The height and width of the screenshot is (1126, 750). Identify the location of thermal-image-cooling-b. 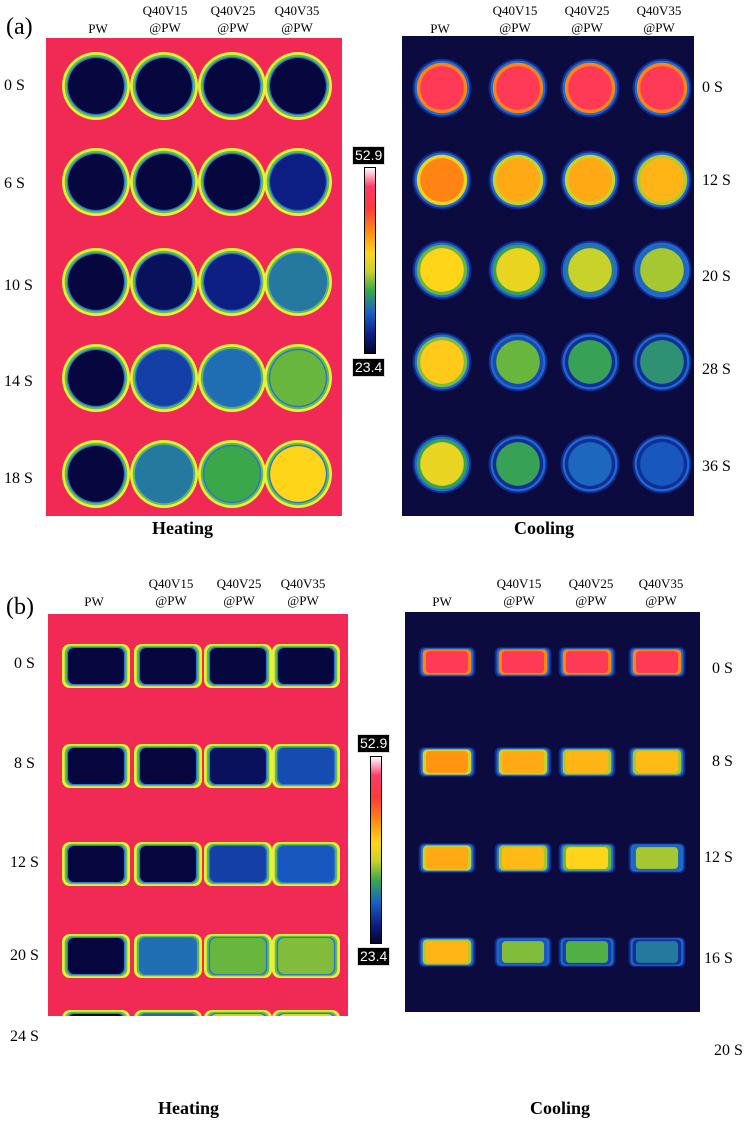
(552, 812).